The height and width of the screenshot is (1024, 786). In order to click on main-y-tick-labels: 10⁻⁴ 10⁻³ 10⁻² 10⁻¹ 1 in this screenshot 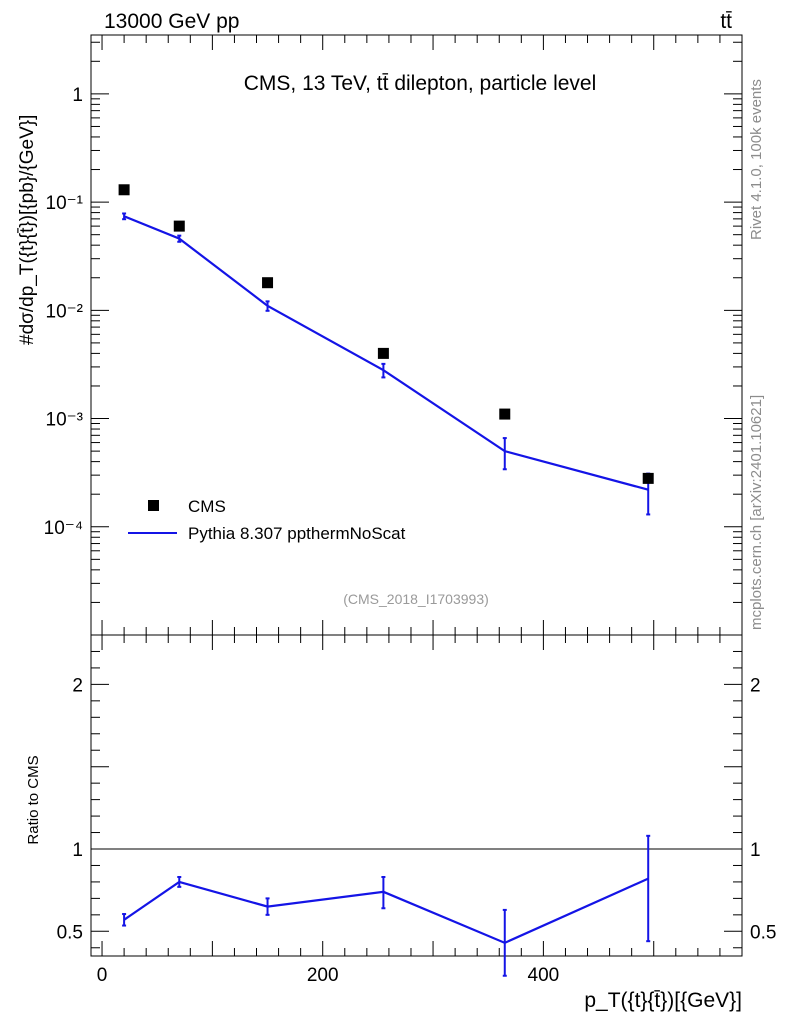, I will do `click(63, 312)`.